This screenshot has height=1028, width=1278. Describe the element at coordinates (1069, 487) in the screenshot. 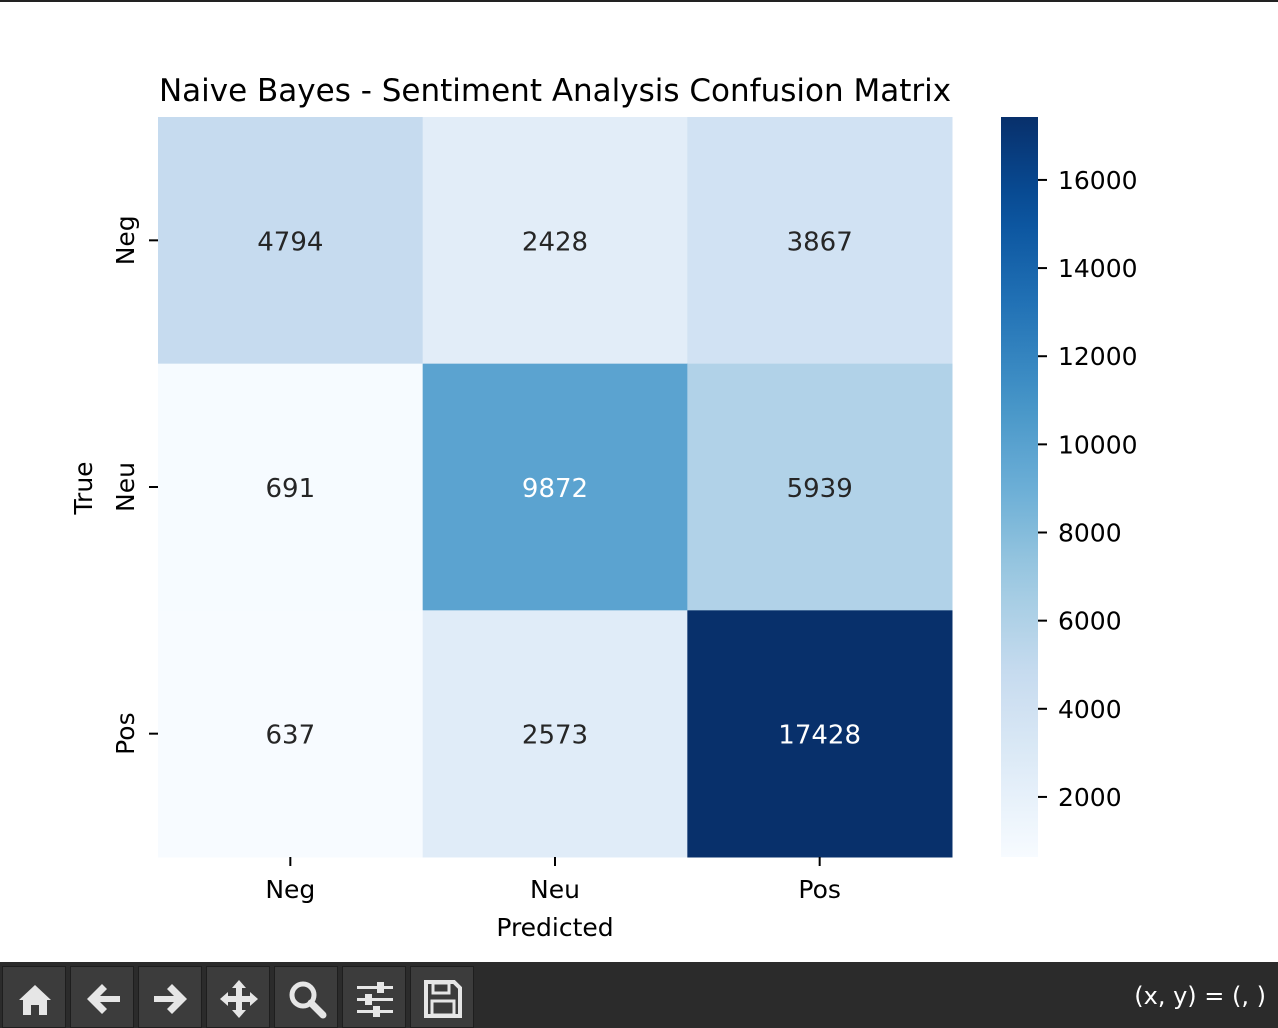

I see `colorbar: 2000 4000 6000 8000 10000 12000 14000 16000` at that location.